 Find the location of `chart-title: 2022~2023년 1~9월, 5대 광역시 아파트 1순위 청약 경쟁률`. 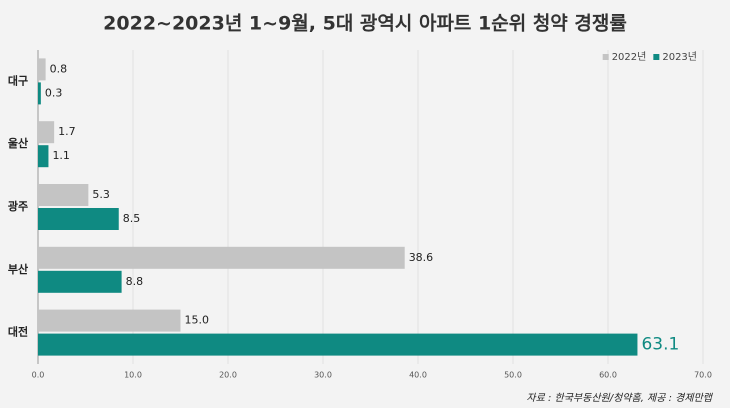

chart-title: 2022~2023년 1~9월, 5대 광역시 아파트 1순위 청약 경쟁률 is located at coordinates (365, 24).